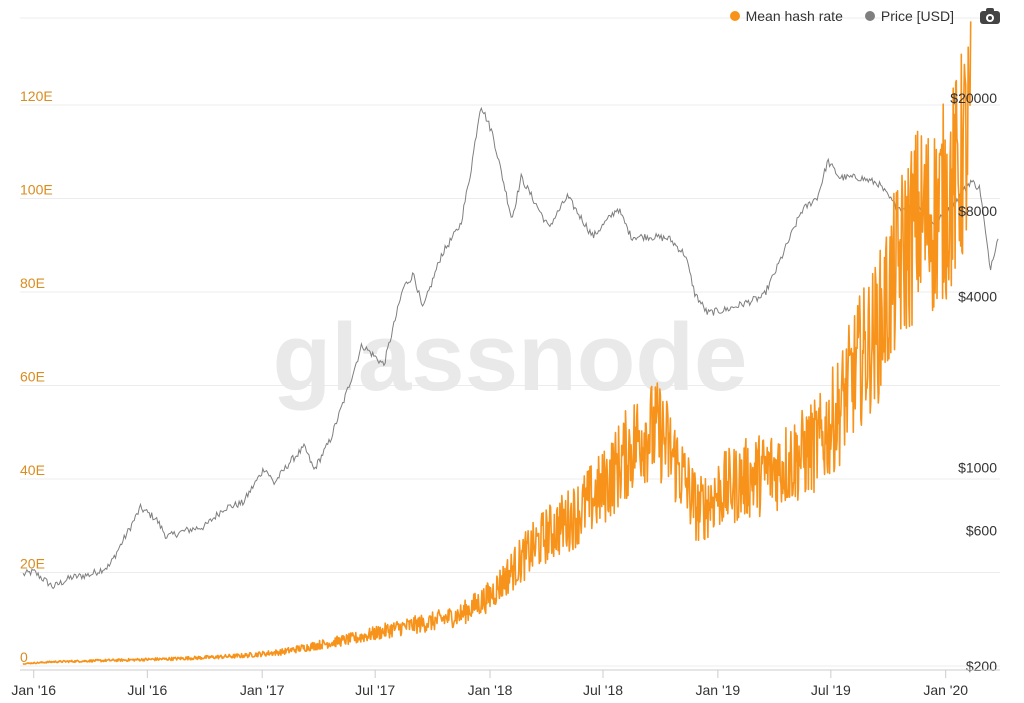 The width and height of the screenshot is (1024, 703). Describe the element at coordinates (981, 666) in the screenshot. I see `right-axis-tick-label: $200` at that location.